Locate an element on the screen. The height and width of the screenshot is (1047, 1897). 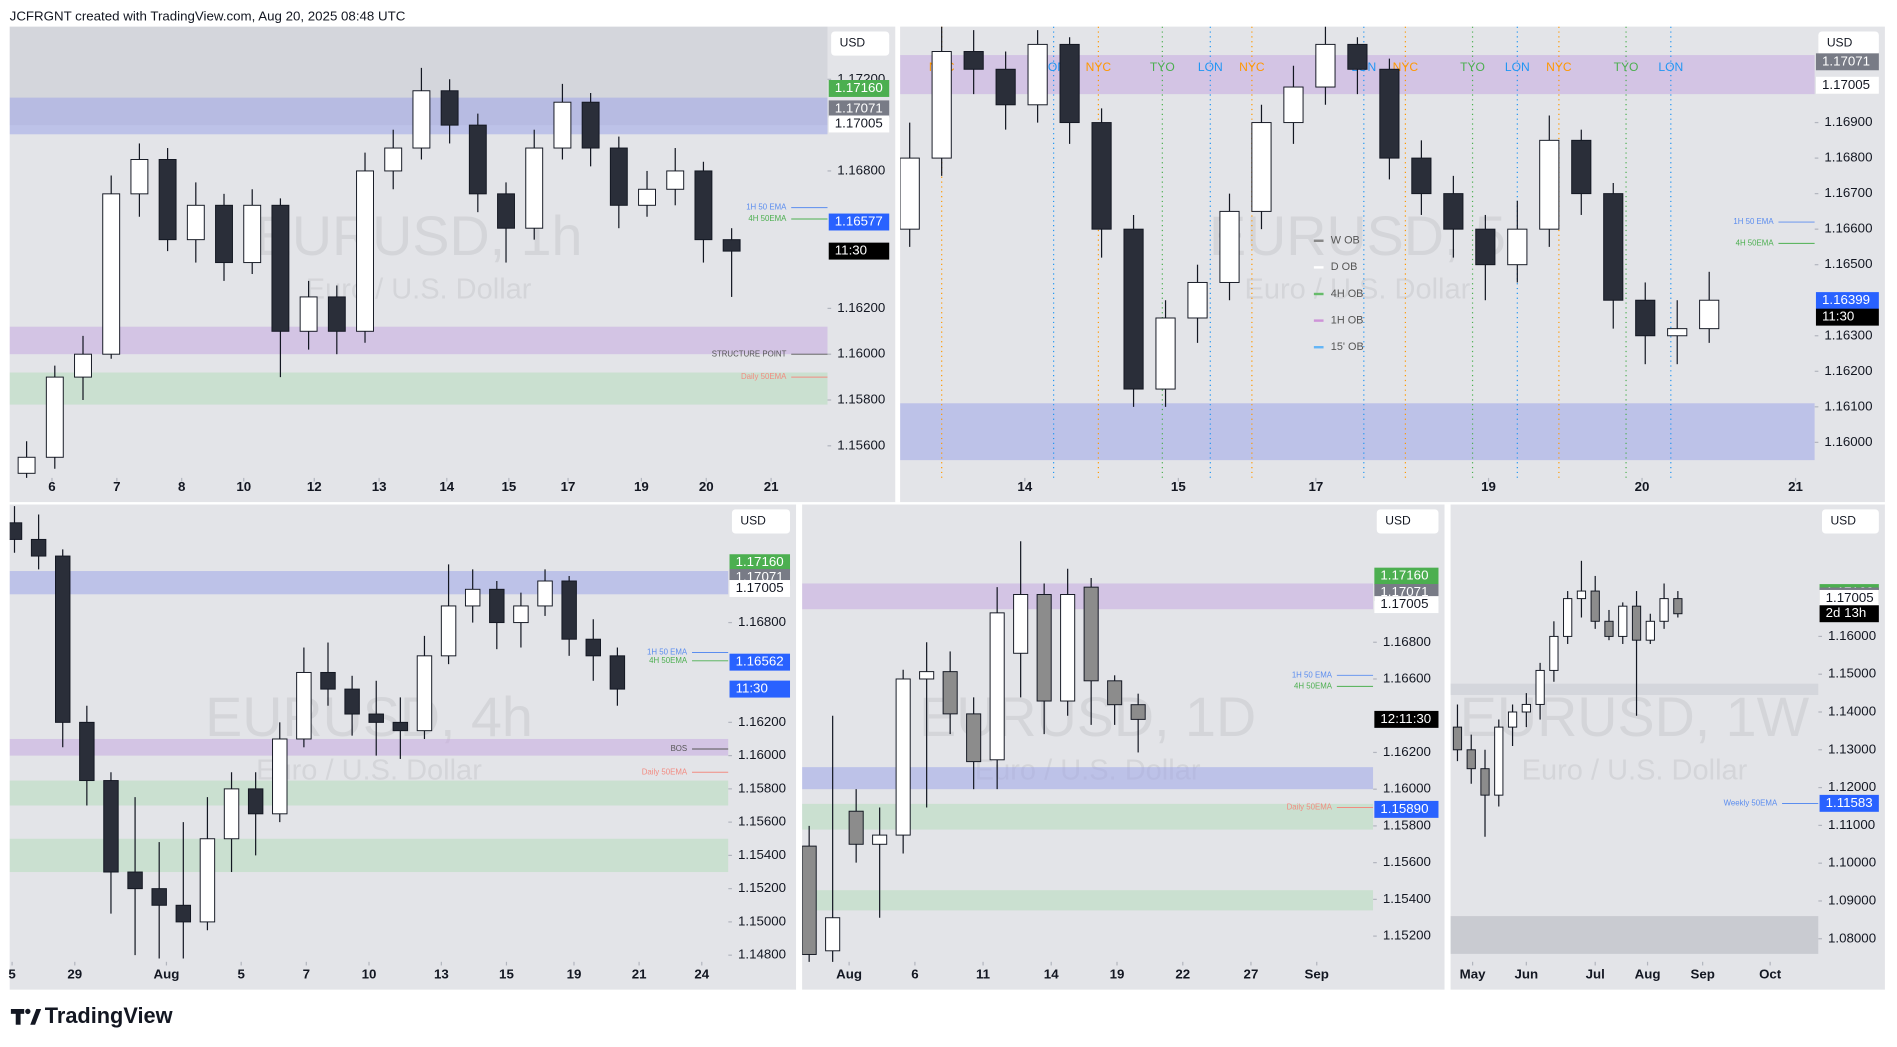
watermark-title: EURUSD, 1W is located at coordinates (1635, 717).